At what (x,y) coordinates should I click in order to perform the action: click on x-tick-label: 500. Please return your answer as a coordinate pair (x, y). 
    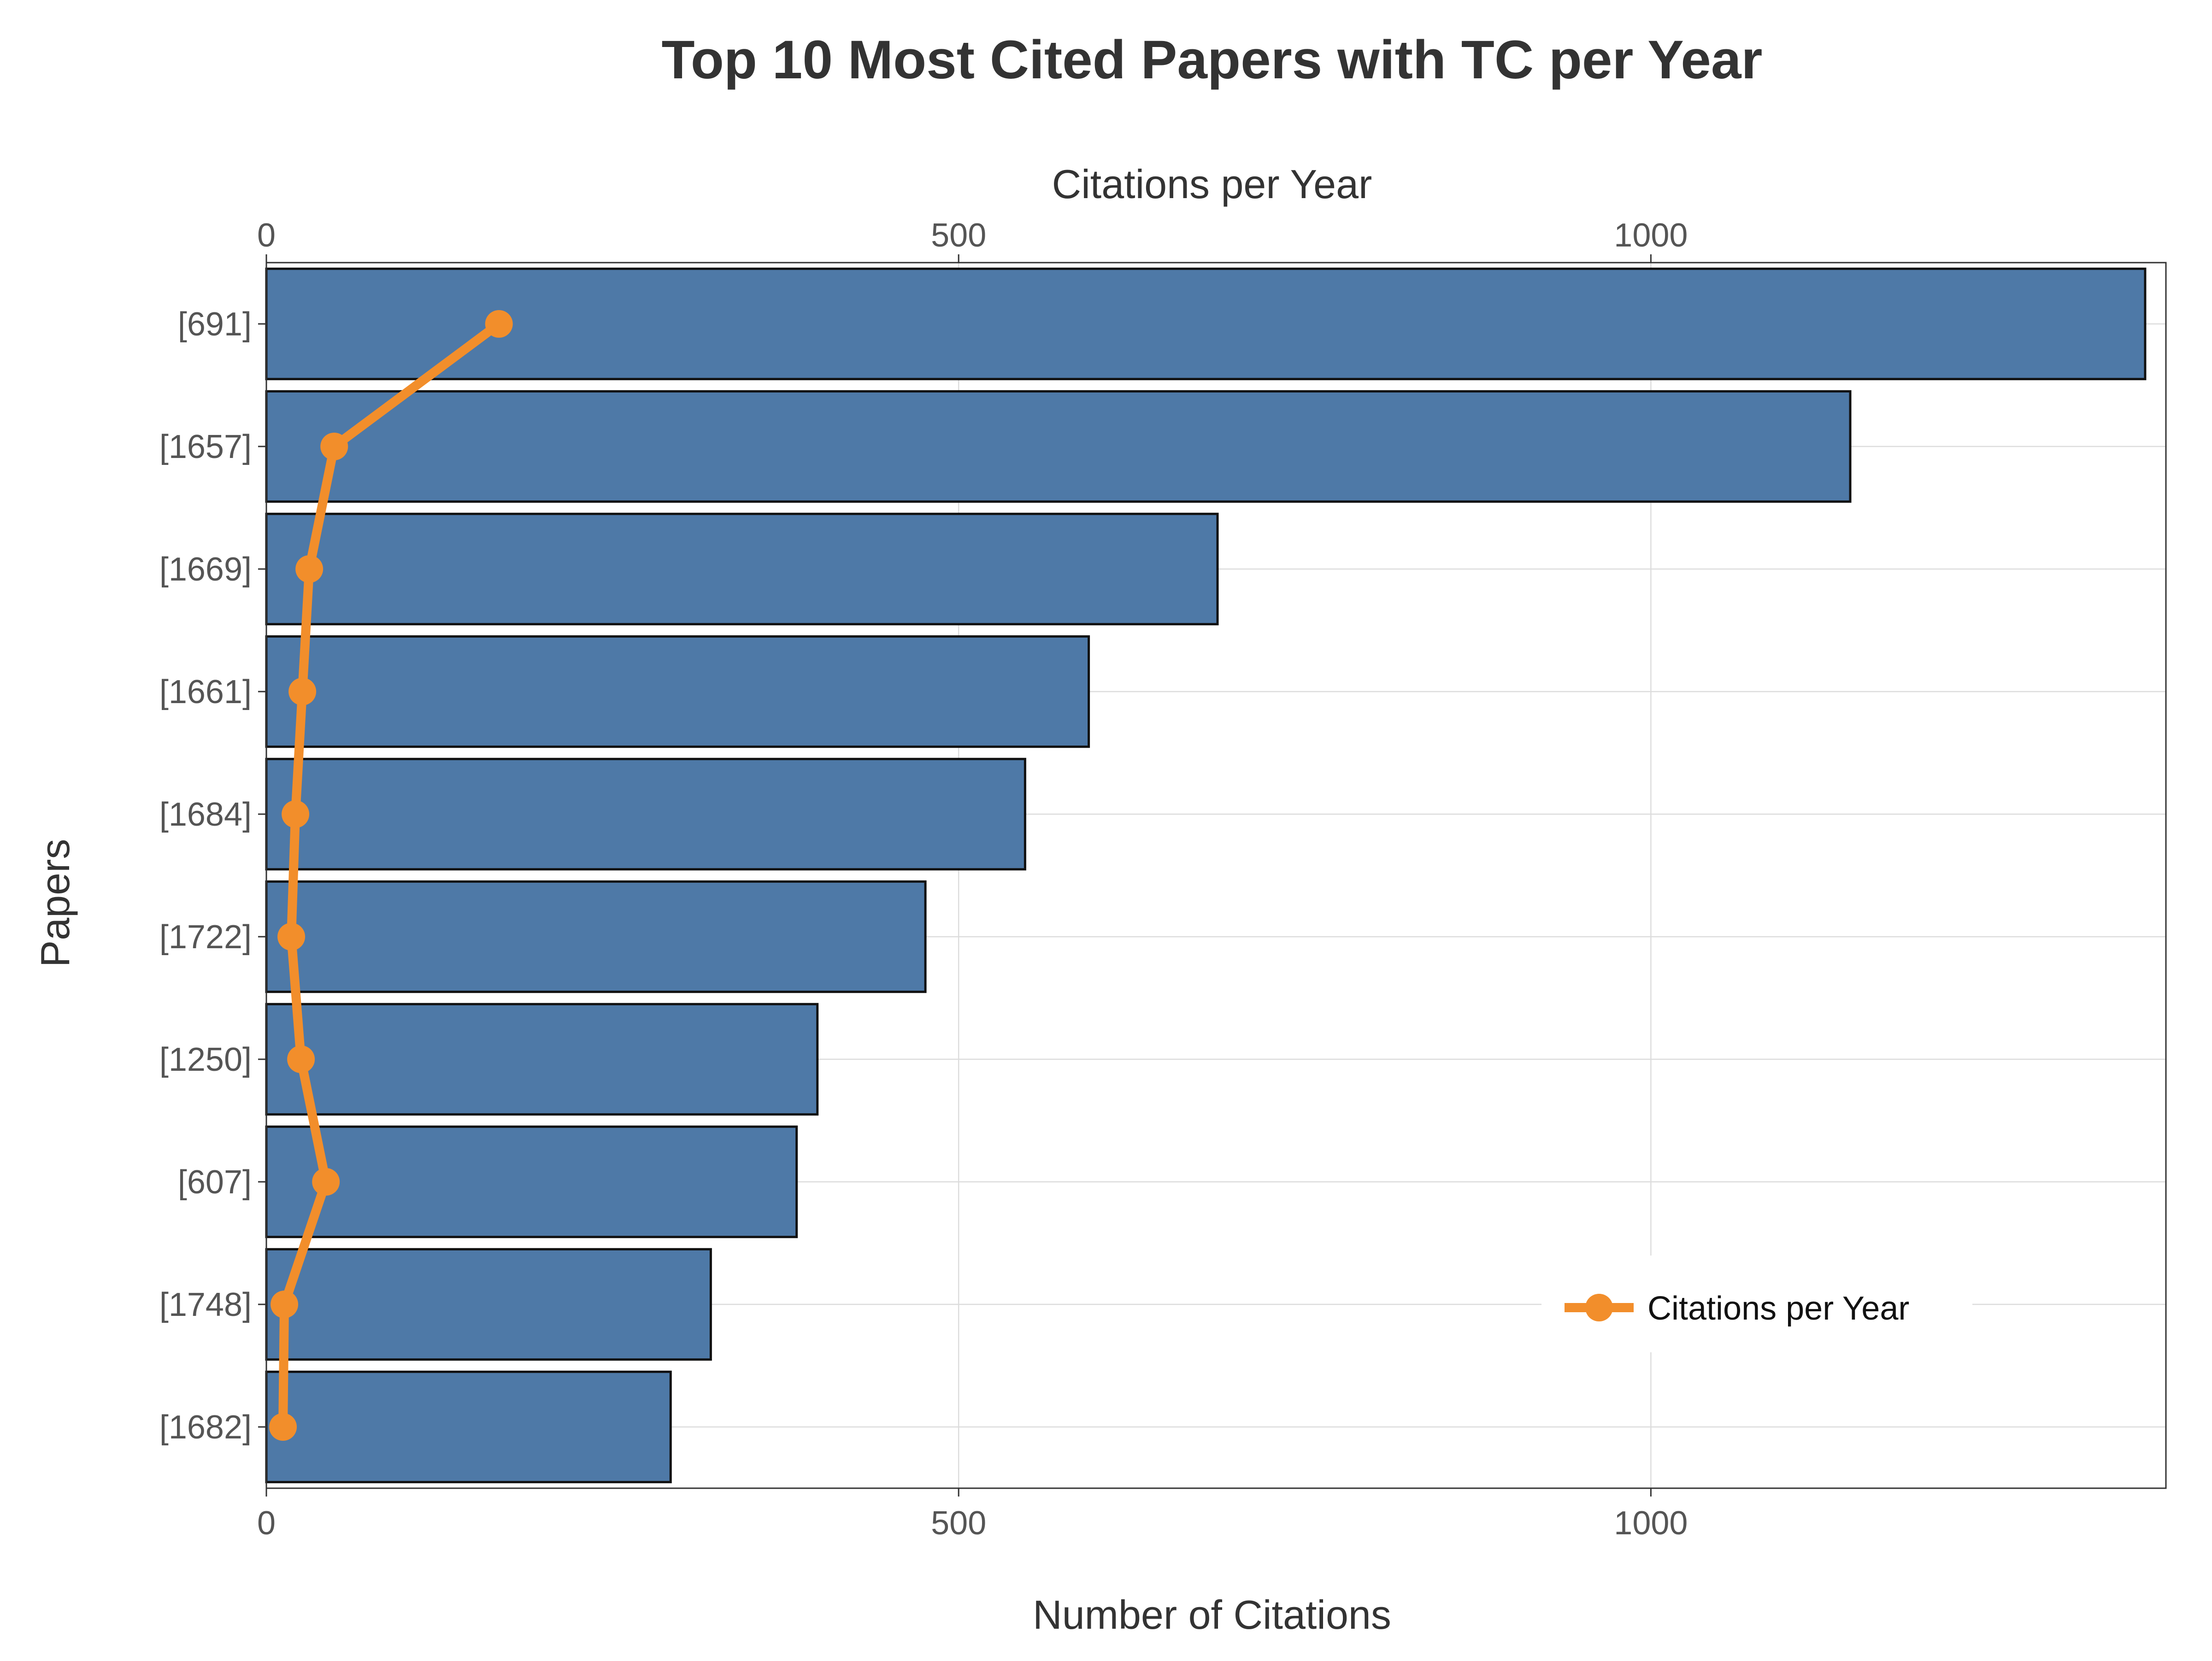
    Looking at the image, I should click on (958, 1523).